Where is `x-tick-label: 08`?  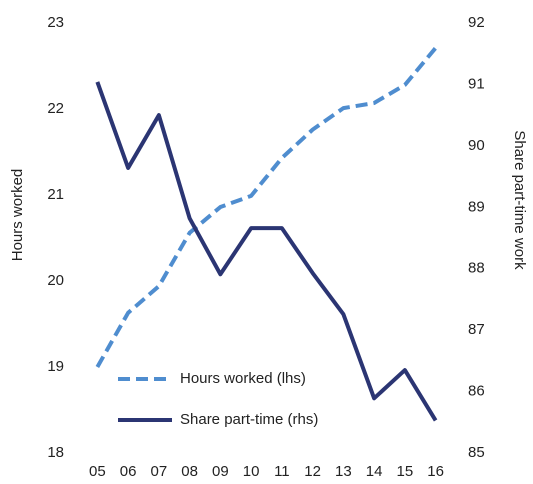 x-tick-label: 08 is located at coordinates (189, 471).